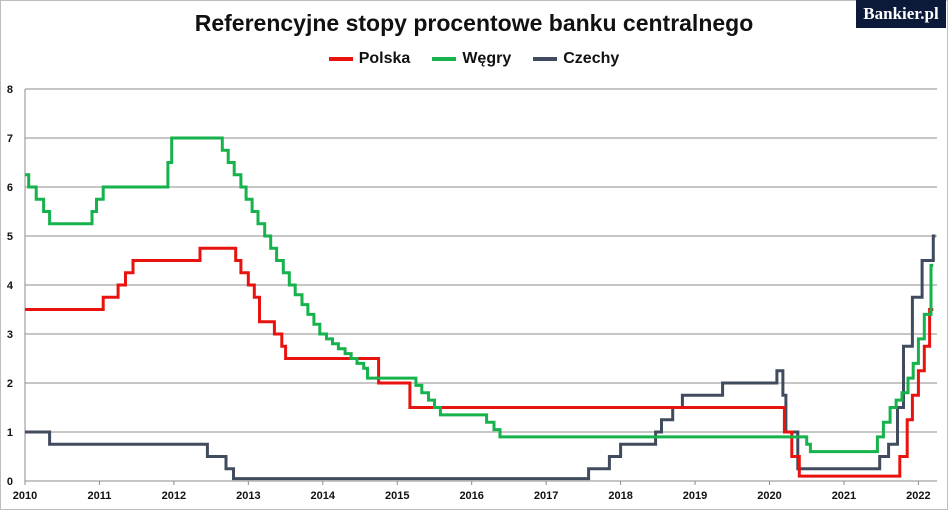 This screenshot has width=948, height=510. Describe the element at coordinates (10, 433) in the screenshot. I see `y-tick-label-1: 1` at that location.